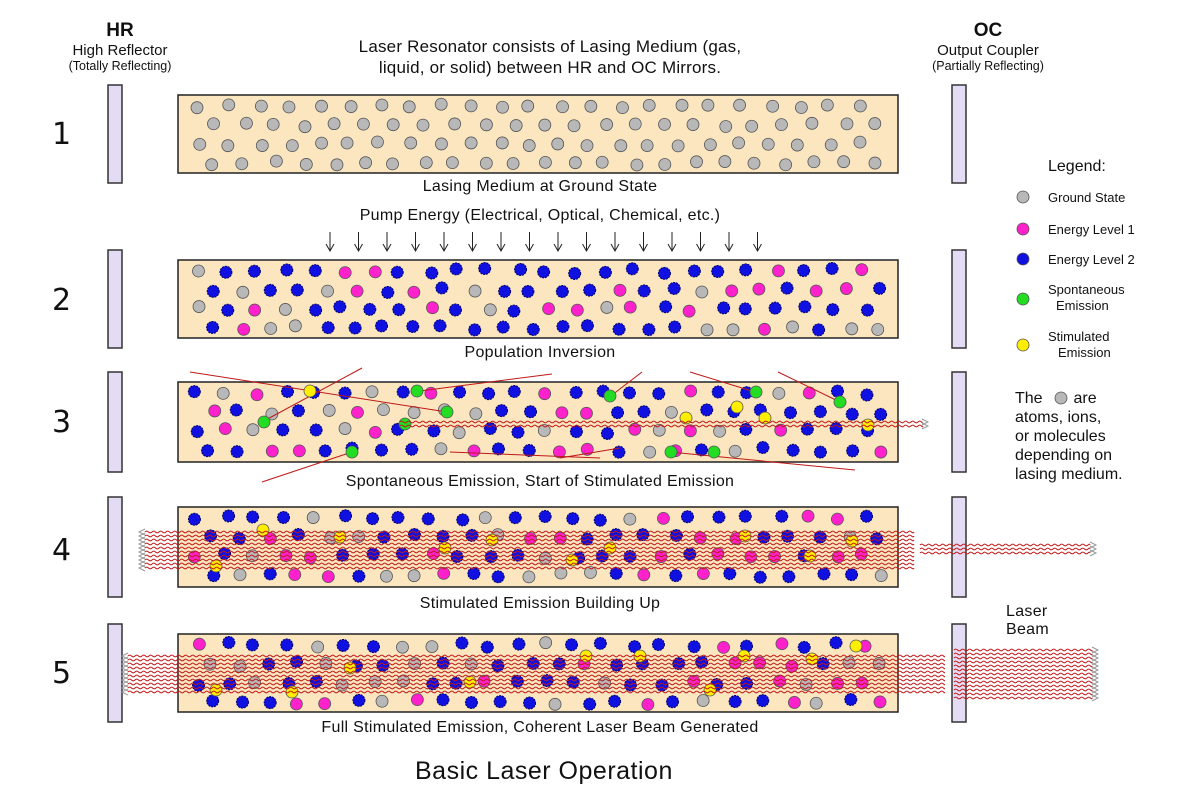 The image size is (1202, 791). Describe the element at coordinates (417, 391) in the screenshot. I see `spontaneous-emission-atom` at that location.